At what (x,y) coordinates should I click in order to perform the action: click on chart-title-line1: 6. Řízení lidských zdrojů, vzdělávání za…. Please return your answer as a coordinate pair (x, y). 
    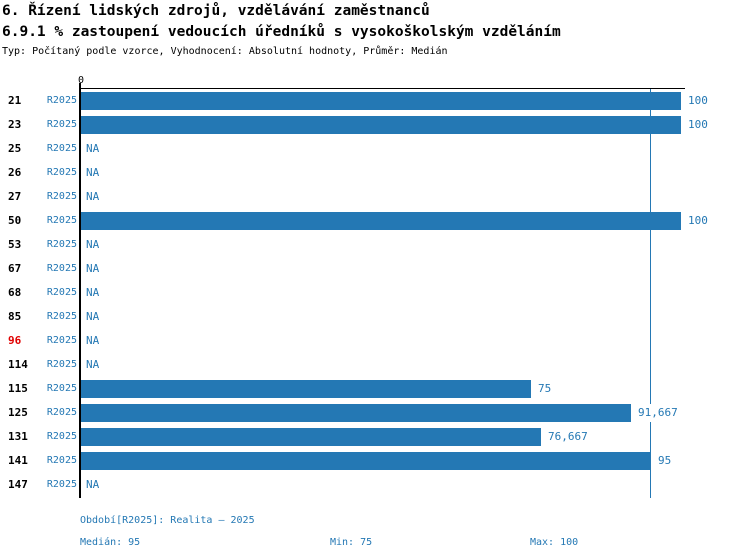
    Looking at the image, I should click on (216, 11).